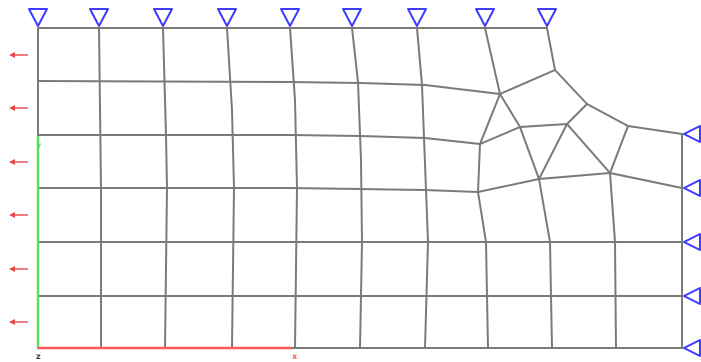 Image resolution: width=701 pixels, height=362 pixels. What do you see at coordinates (295, 356) in the screenshot?
I see `x-axis-label: x` at bounding box center [295, 356].